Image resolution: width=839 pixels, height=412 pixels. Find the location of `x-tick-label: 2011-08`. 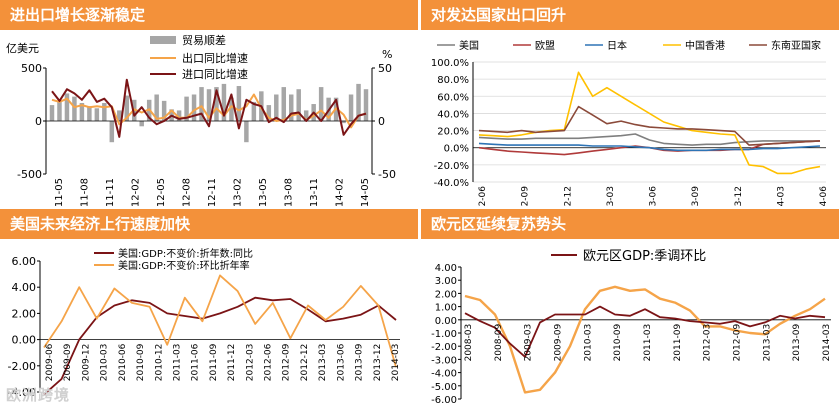

x-tick-label: 2011-08 is located at coordinates (85, 192).